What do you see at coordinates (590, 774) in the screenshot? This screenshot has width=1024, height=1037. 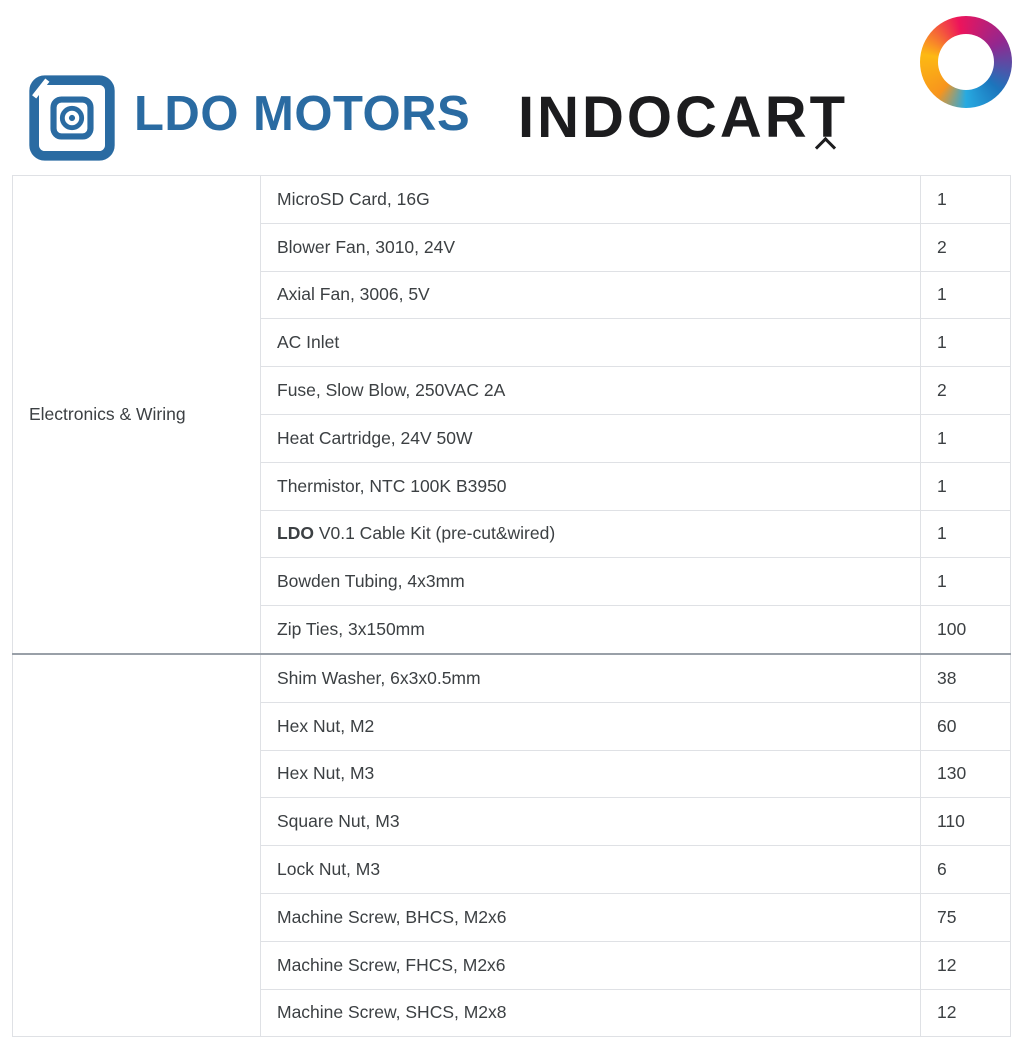 I see `item-cell: Hex Nut, M3` at bounding box center [590, 774].